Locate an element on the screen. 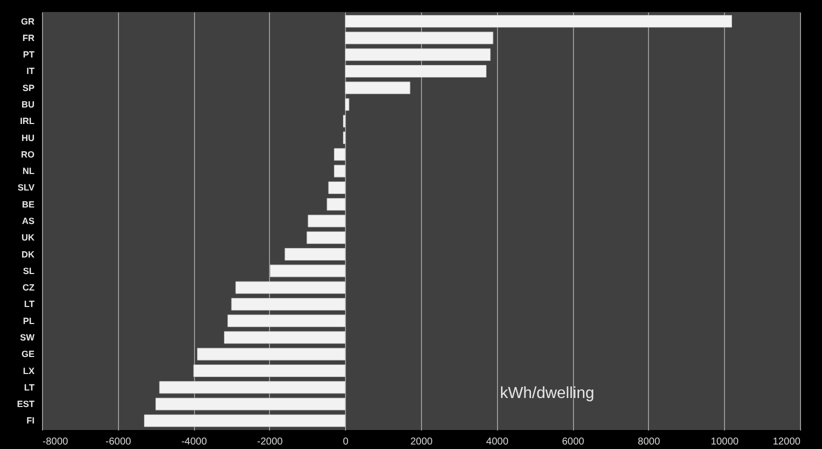  y-tick-label: LX is located at coordinates (28, 371).